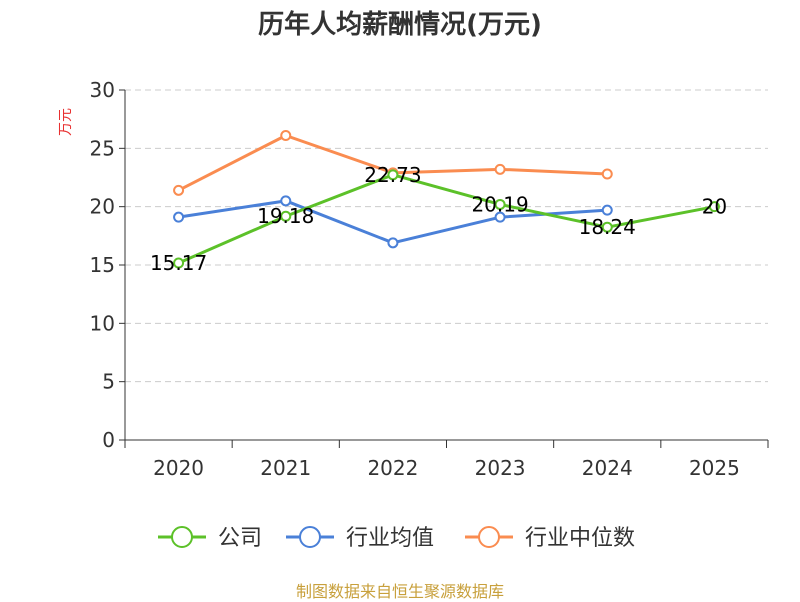 The image size is (800, 602). Describe the element at coordinates (102, 265) in the screenshot. I see `y-tick-label: 15` at that location.